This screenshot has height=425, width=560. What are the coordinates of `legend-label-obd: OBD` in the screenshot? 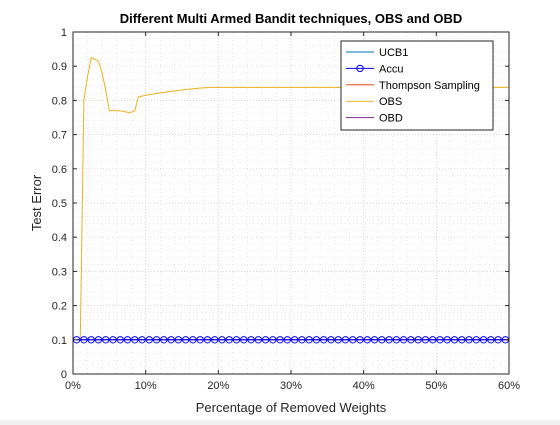 It's located at (391, 119).